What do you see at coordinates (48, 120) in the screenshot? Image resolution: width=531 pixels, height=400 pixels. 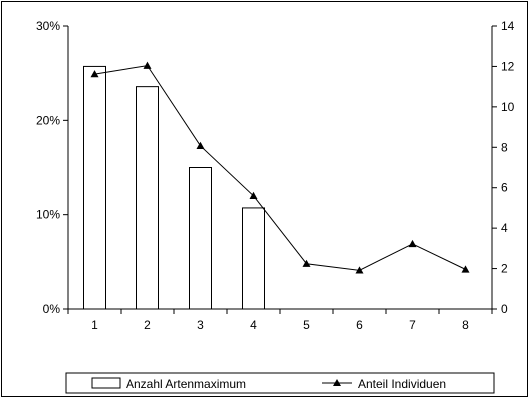 I see `left-tick-label: 20%` at bounding box center [48, 120].